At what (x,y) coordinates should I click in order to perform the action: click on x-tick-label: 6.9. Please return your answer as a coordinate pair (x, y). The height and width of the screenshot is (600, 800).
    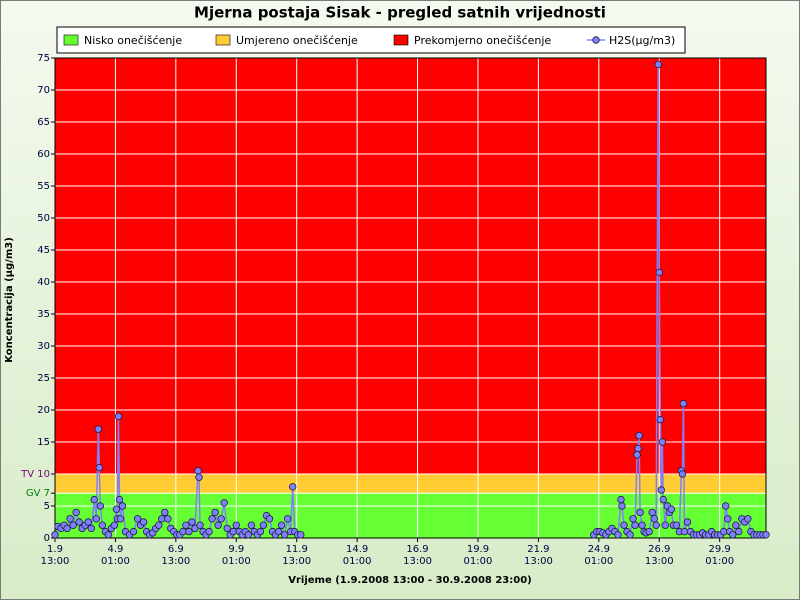
    Looking at the image, I should click on (176, 549).